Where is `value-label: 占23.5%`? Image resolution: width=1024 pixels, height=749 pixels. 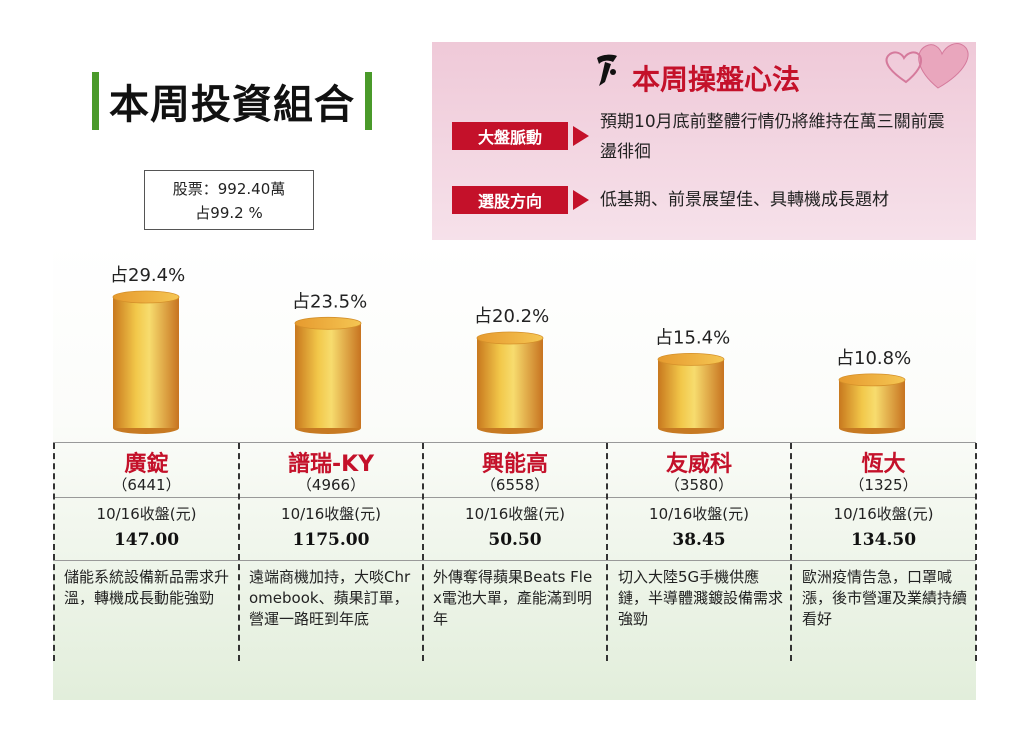
value-label: 占23.5% is located at coordinates (329, 301).